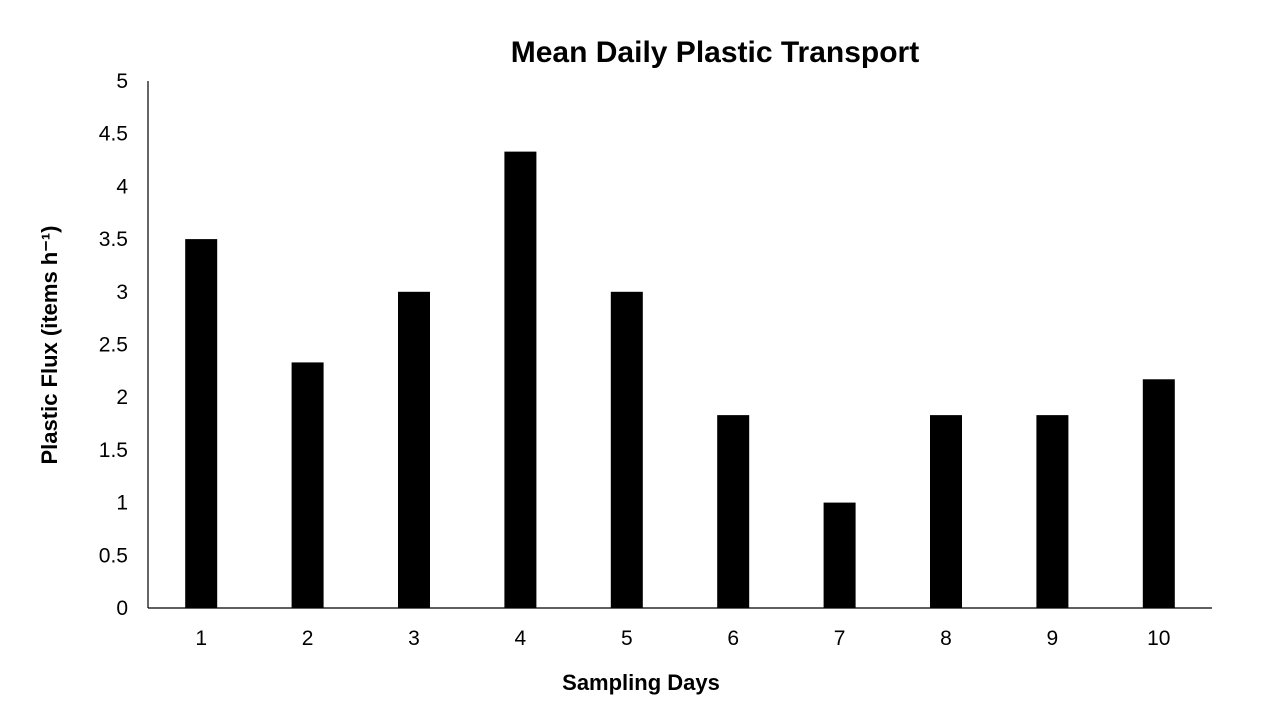 The width and height of the screenshot is (1280, 720). What do you see at coordinates (1053, 638) in the screenshot?
I see `x-tick-label: 9` at bounding box center [1053, 638].